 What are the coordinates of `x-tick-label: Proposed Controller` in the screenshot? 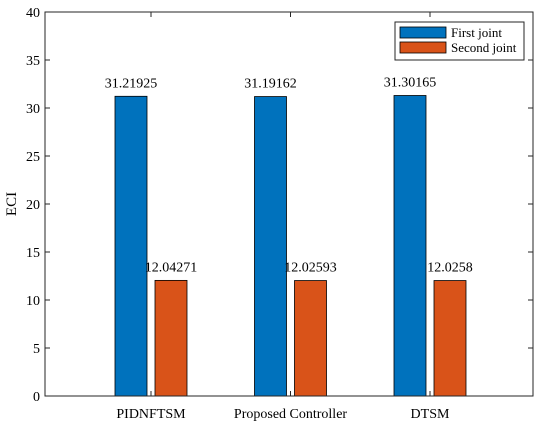 It's located at (290, 414).